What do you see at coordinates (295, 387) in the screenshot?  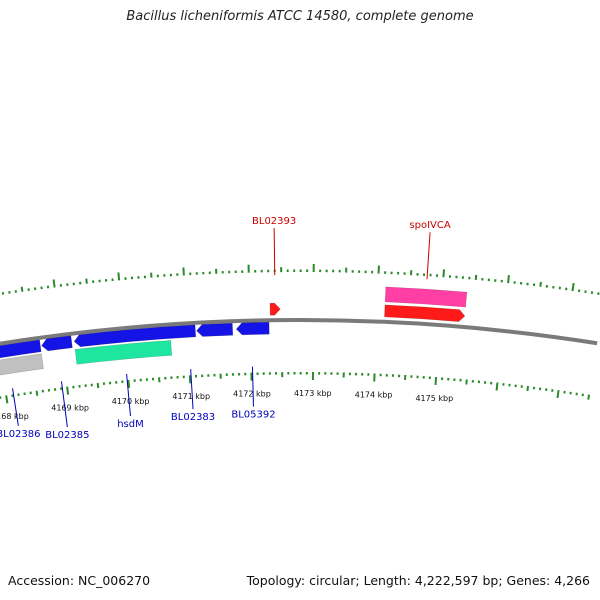 I see `inner-tick-ring` at bounding box center [295, 387].